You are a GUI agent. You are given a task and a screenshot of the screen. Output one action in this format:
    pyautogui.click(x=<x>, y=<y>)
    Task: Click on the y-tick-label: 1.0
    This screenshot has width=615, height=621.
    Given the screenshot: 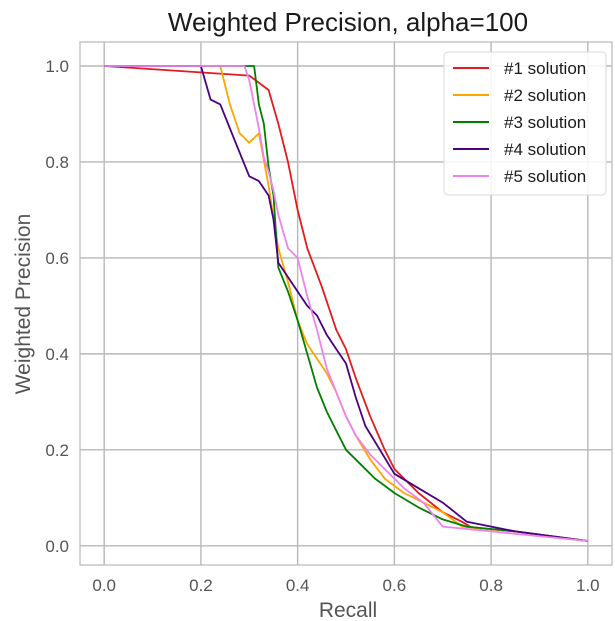 What is the action you would take?
    pyautogui.click(x=57, y=66)
    